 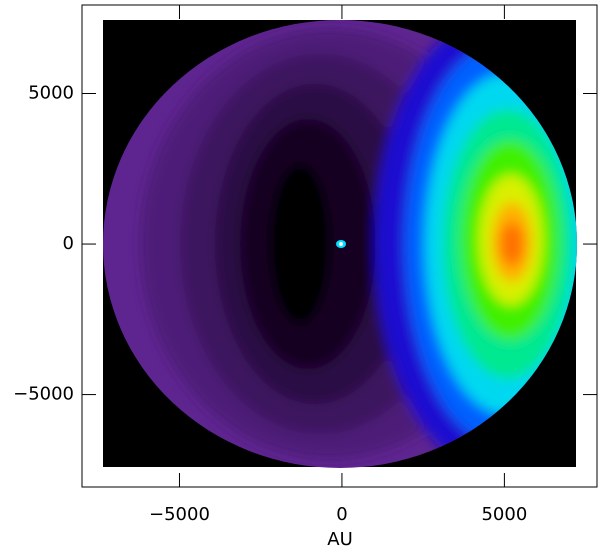 I want to click on x-tick-label: 0, so click(x=341, y=514).